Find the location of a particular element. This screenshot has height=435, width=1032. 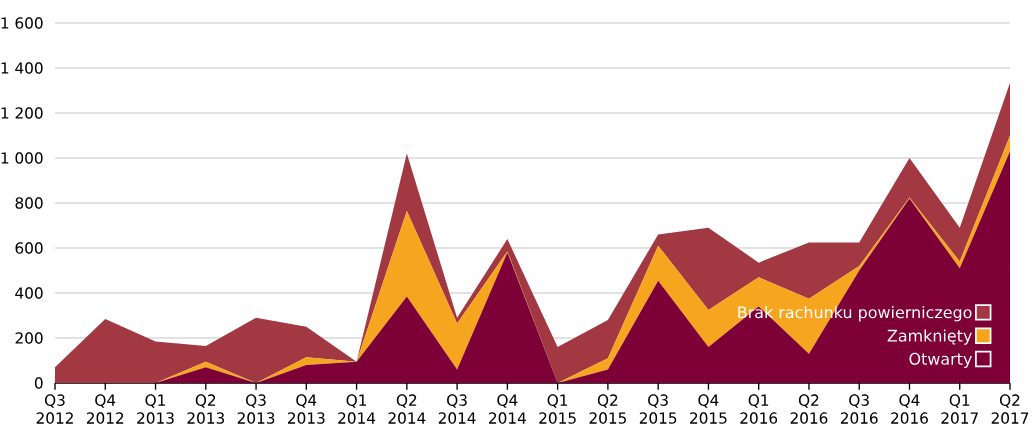

x-tick-label: Q3 2013 is located at coordinates (256, 409).